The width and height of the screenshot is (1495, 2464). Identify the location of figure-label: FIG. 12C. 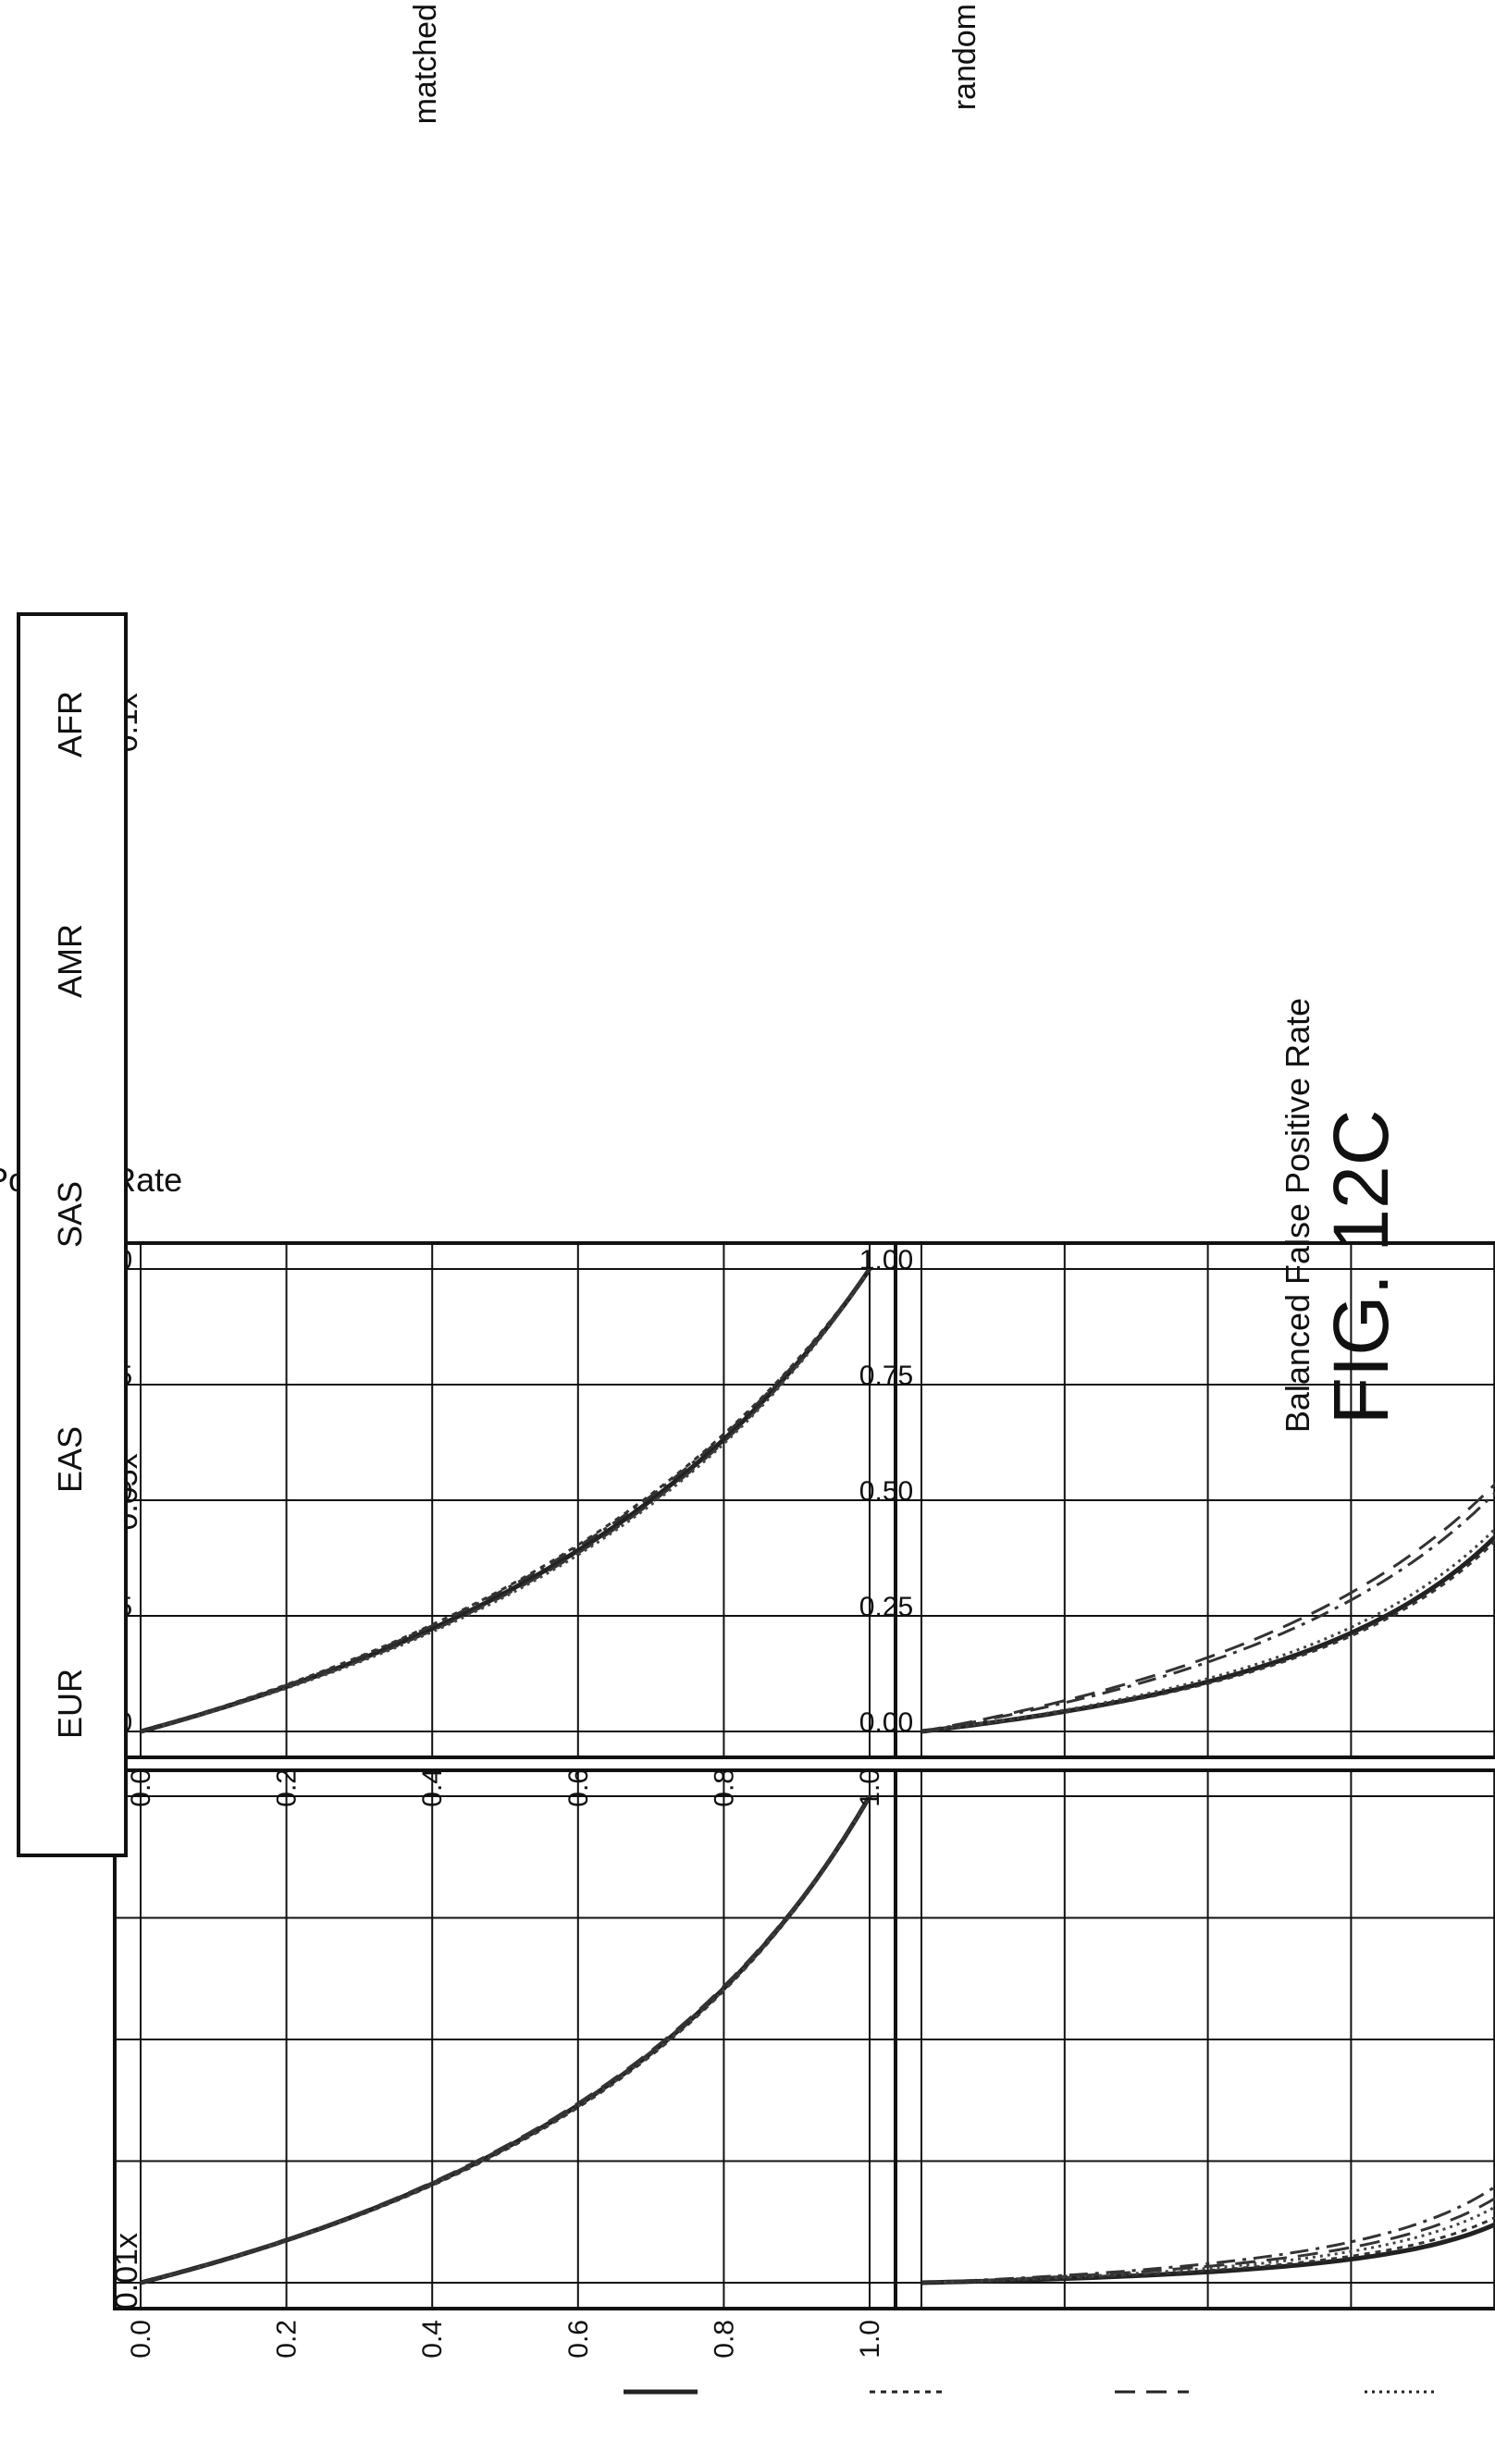
(1361, 1268).